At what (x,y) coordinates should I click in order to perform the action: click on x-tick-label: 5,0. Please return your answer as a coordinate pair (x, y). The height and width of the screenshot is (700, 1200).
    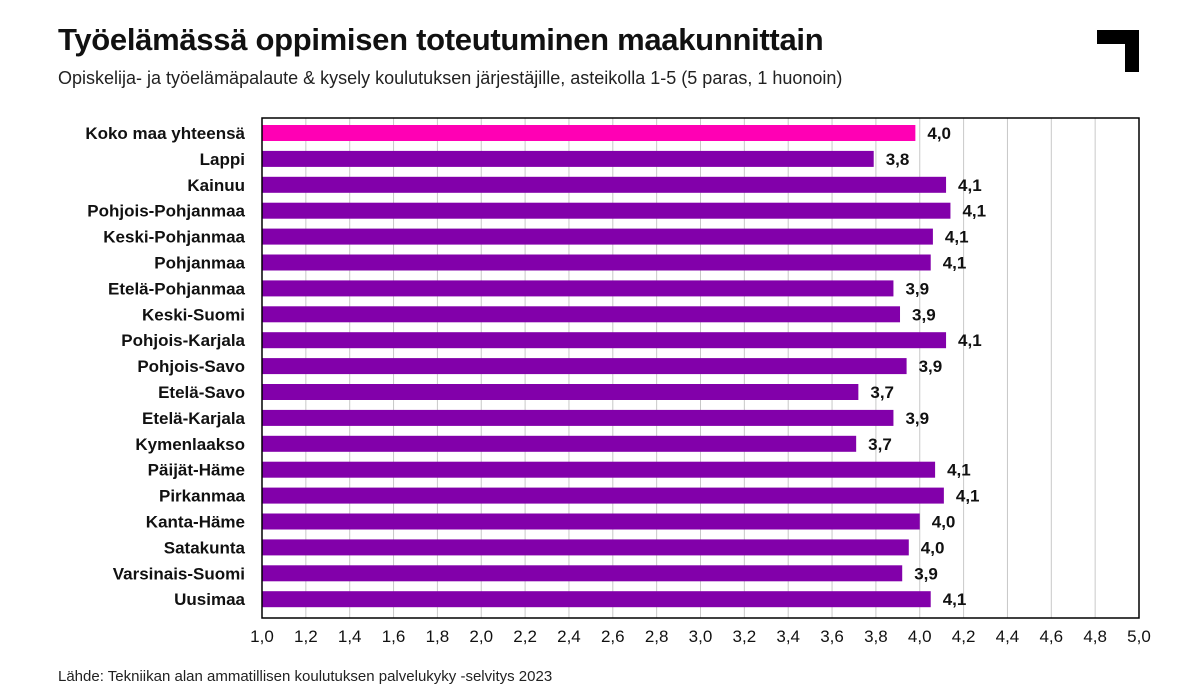
    Looking at the image, I should click on (1139, 636).